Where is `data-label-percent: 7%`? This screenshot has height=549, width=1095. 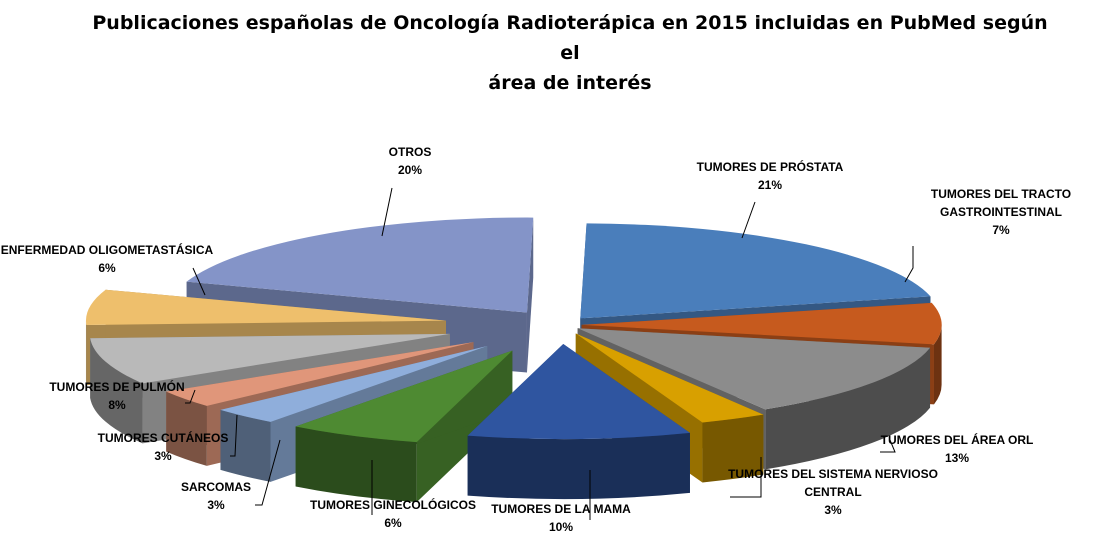 data-label-percent: 7% is located at coordinates (1001, 230).